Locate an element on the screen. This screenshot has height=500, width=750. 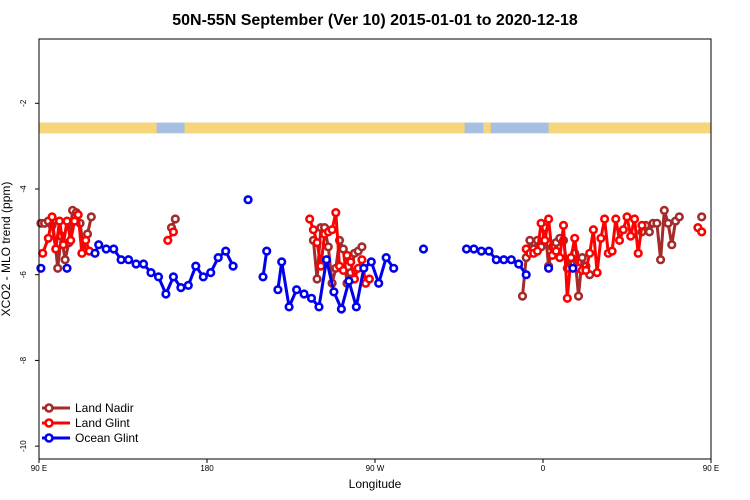
surface-type-strip is located at coordinates (375, 128).